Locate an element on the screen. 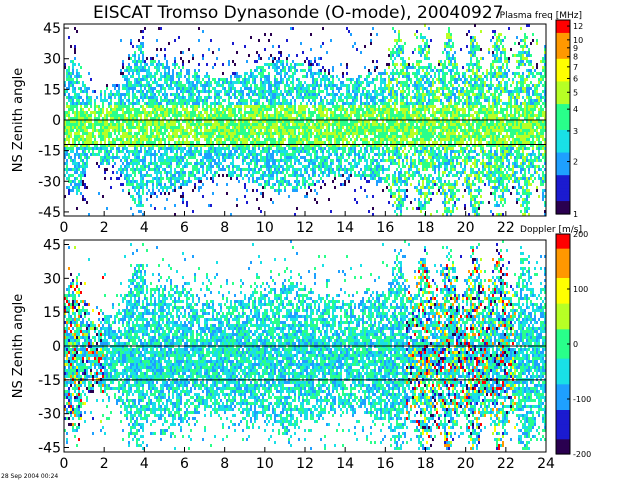 Image resolution: width=640 pixels, height=480 pixels. colorbar-tick-label-1-1: 10 is located at coordinates (578, 40).